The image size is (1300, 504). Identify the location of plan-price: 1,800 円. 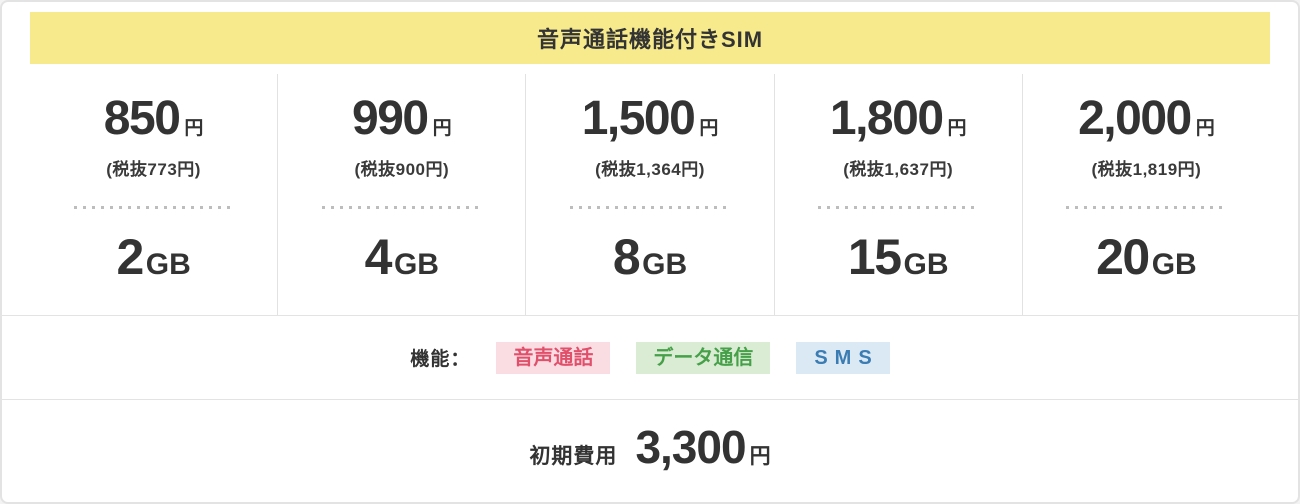
(898, 118).